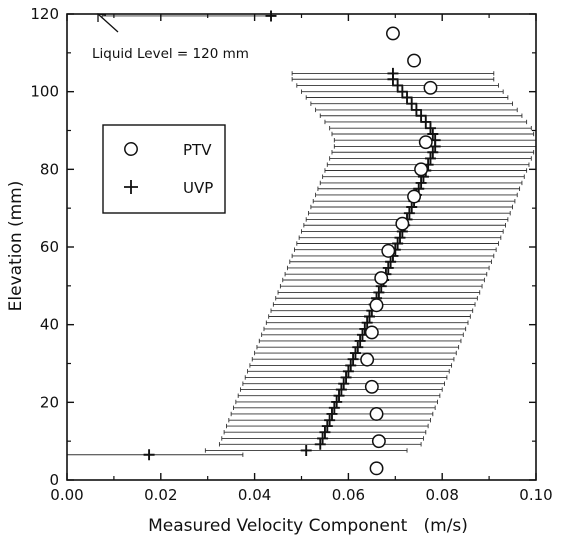 This screenshot has width=561, height=543. I want to click on y-tick-label: 100, so click(44, 92).